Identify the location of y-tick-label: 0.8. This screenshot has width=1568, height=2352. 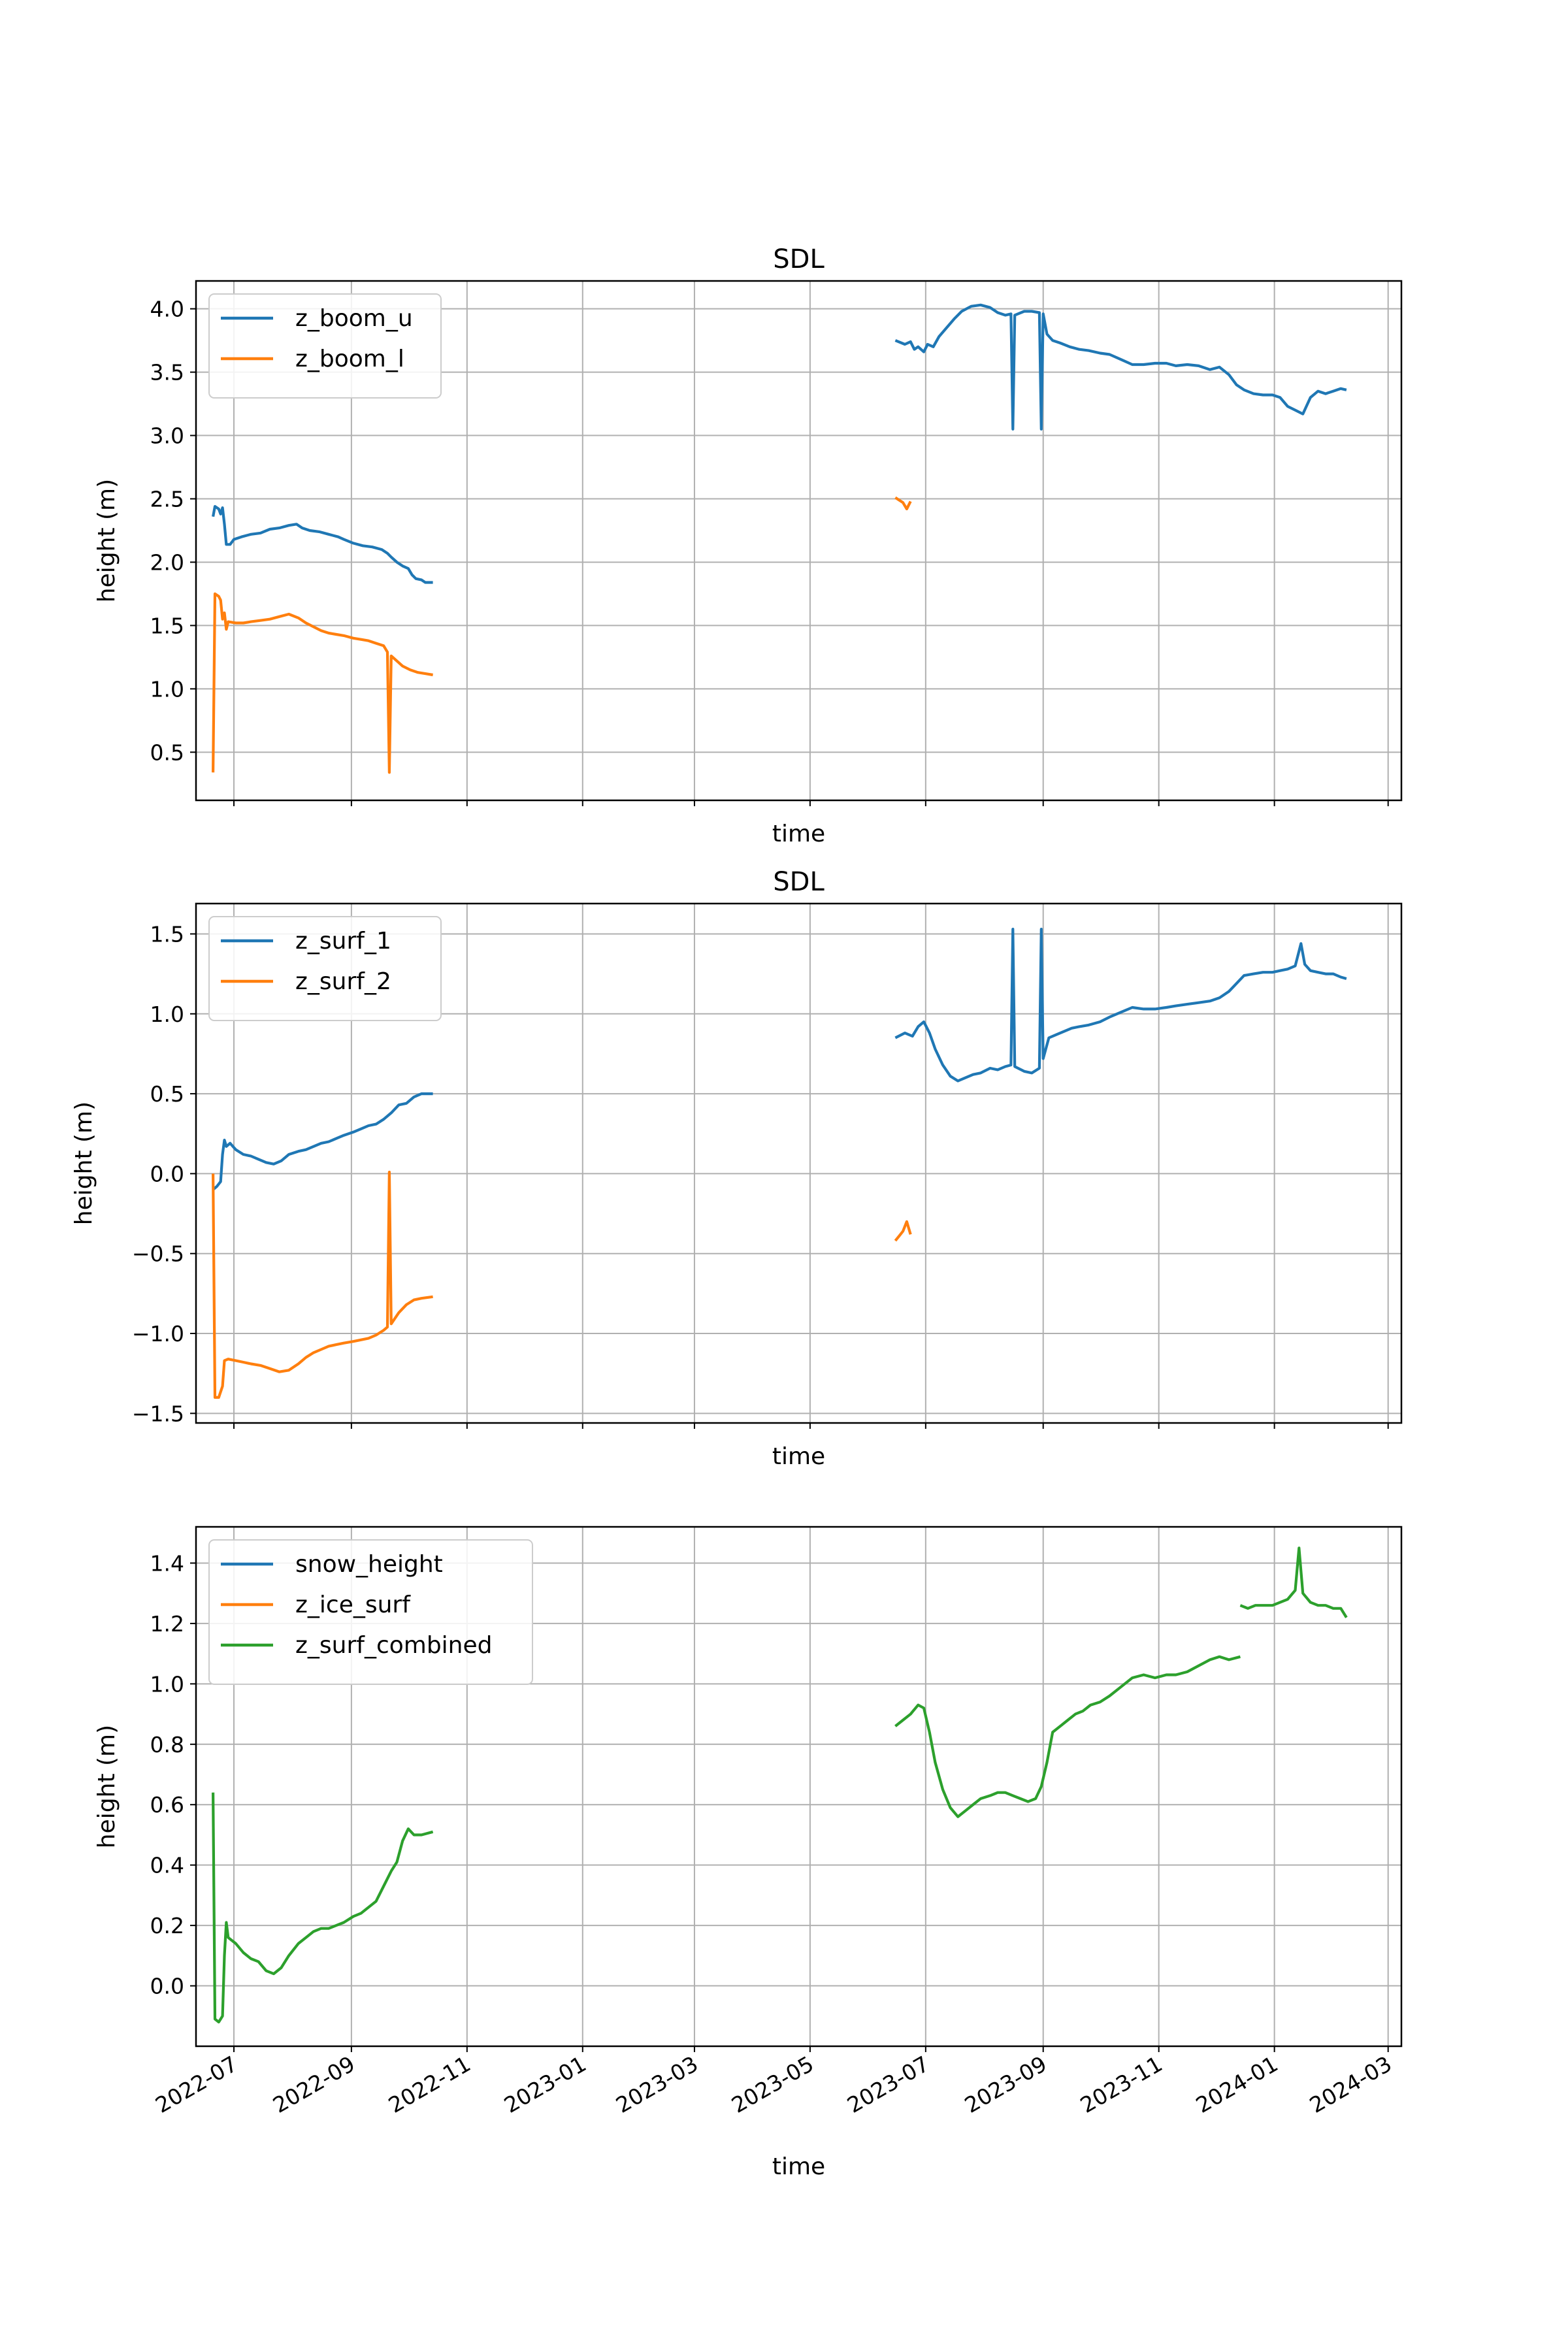
(167, 1744).